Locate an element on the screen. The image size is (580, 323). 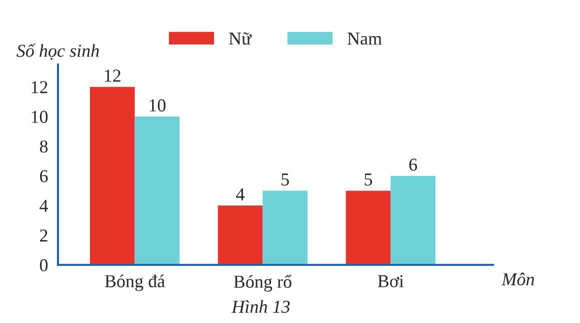
data-label: 6 is located at coordinates (413, 164).